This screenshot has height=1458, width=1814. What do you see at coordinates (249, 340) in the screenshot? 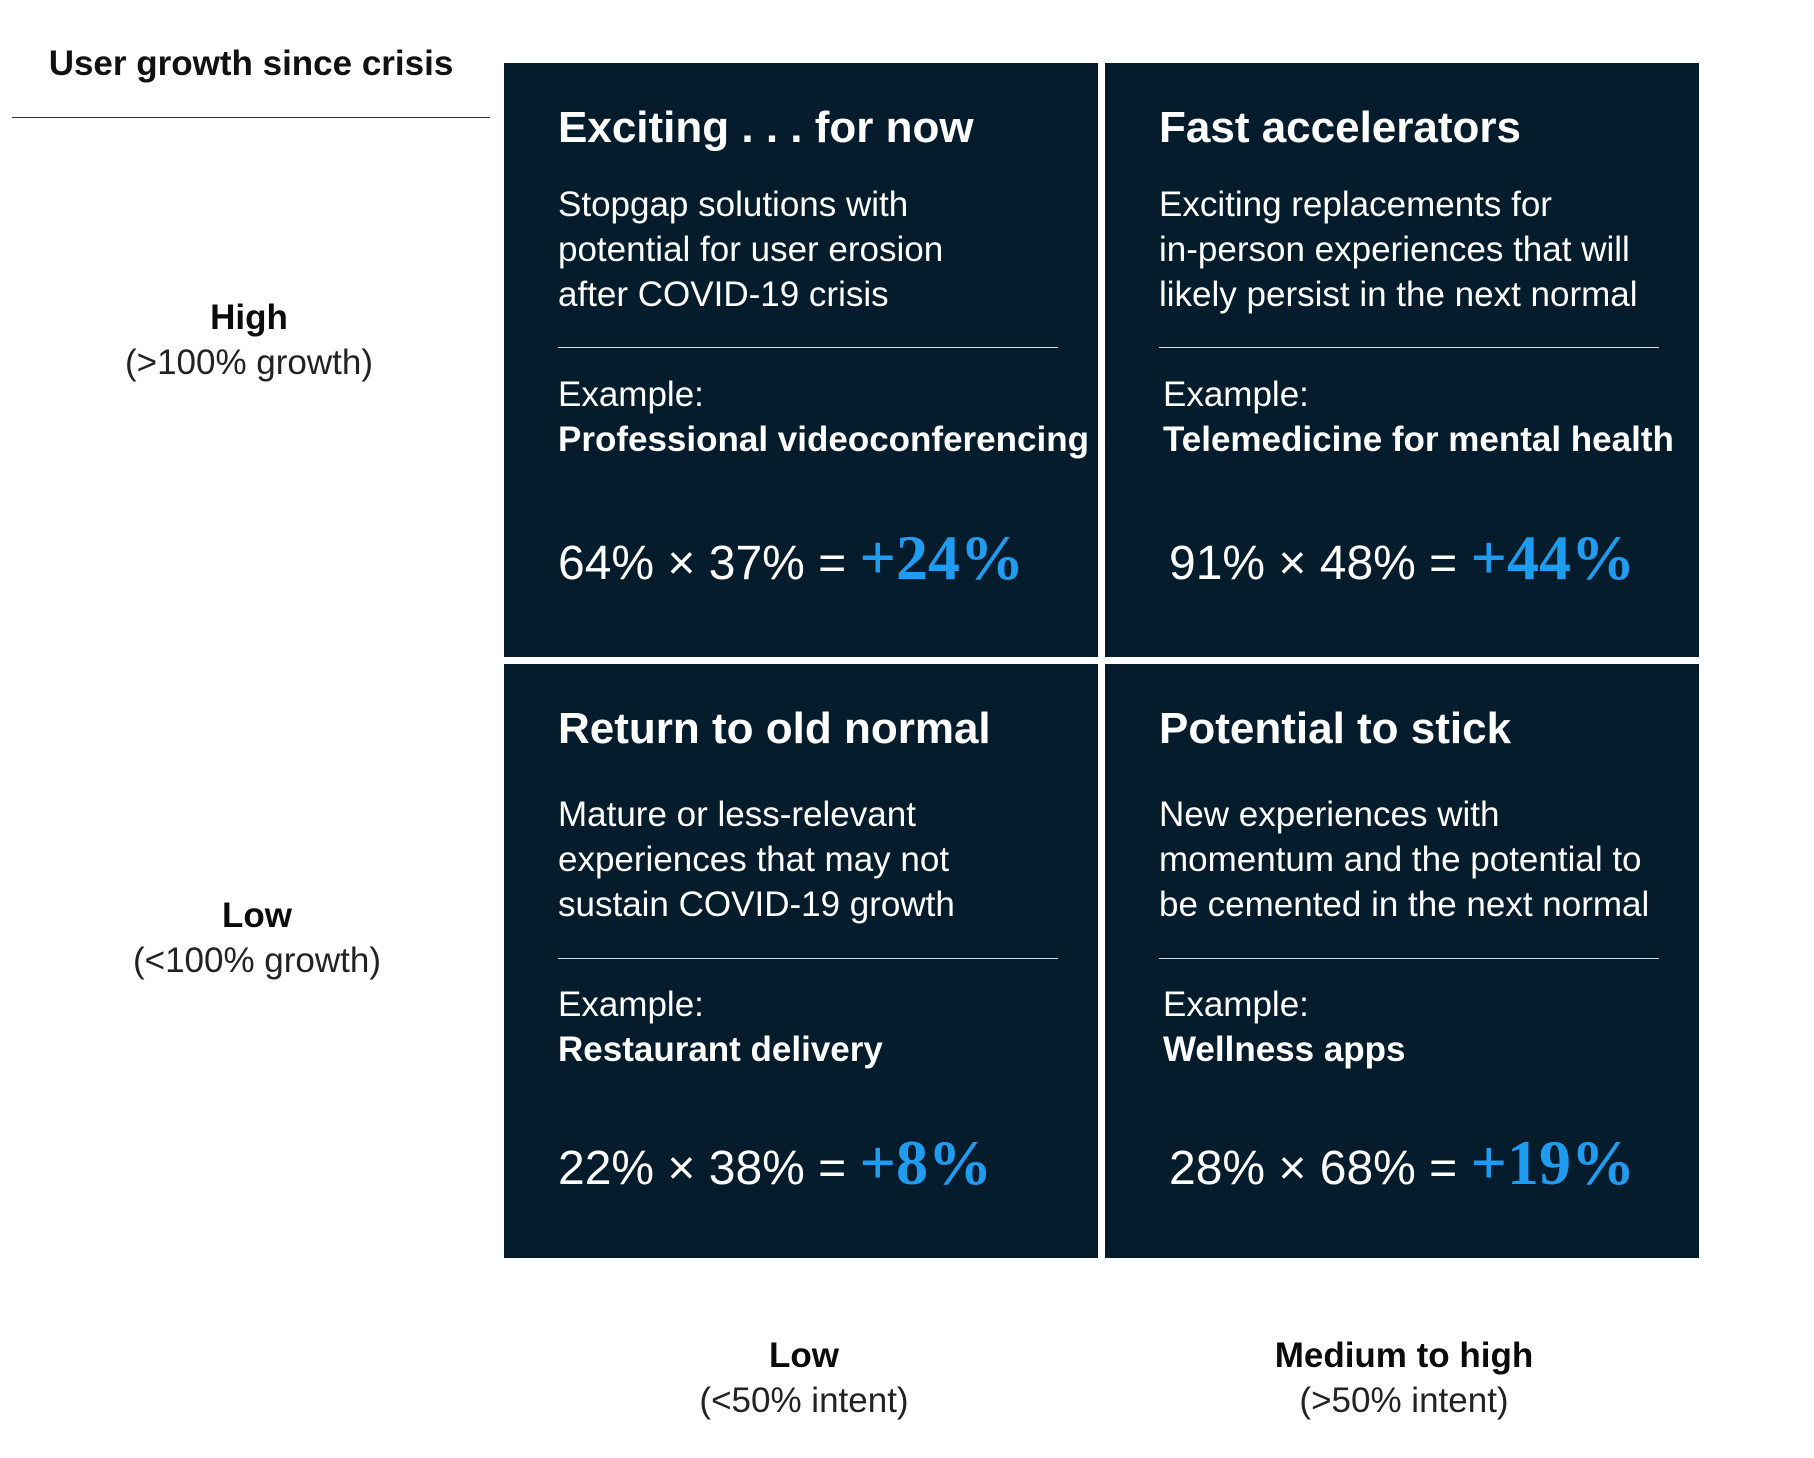
I see `row-label-high: High (>100% growth)` at bounding box center [249, 340].